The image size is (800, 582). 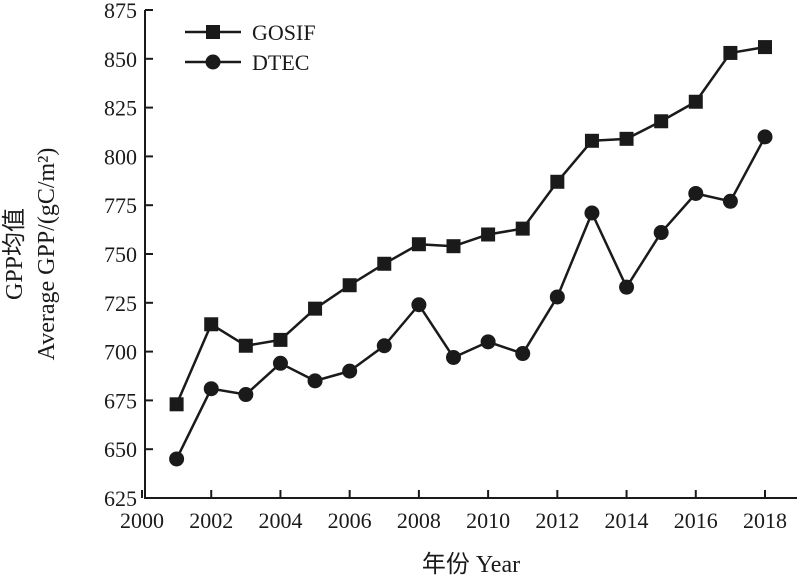 What do you see at coordinates (418, 244) in the screenshot?
I see `point-gosif-2008` at bounding box center [418, 244].